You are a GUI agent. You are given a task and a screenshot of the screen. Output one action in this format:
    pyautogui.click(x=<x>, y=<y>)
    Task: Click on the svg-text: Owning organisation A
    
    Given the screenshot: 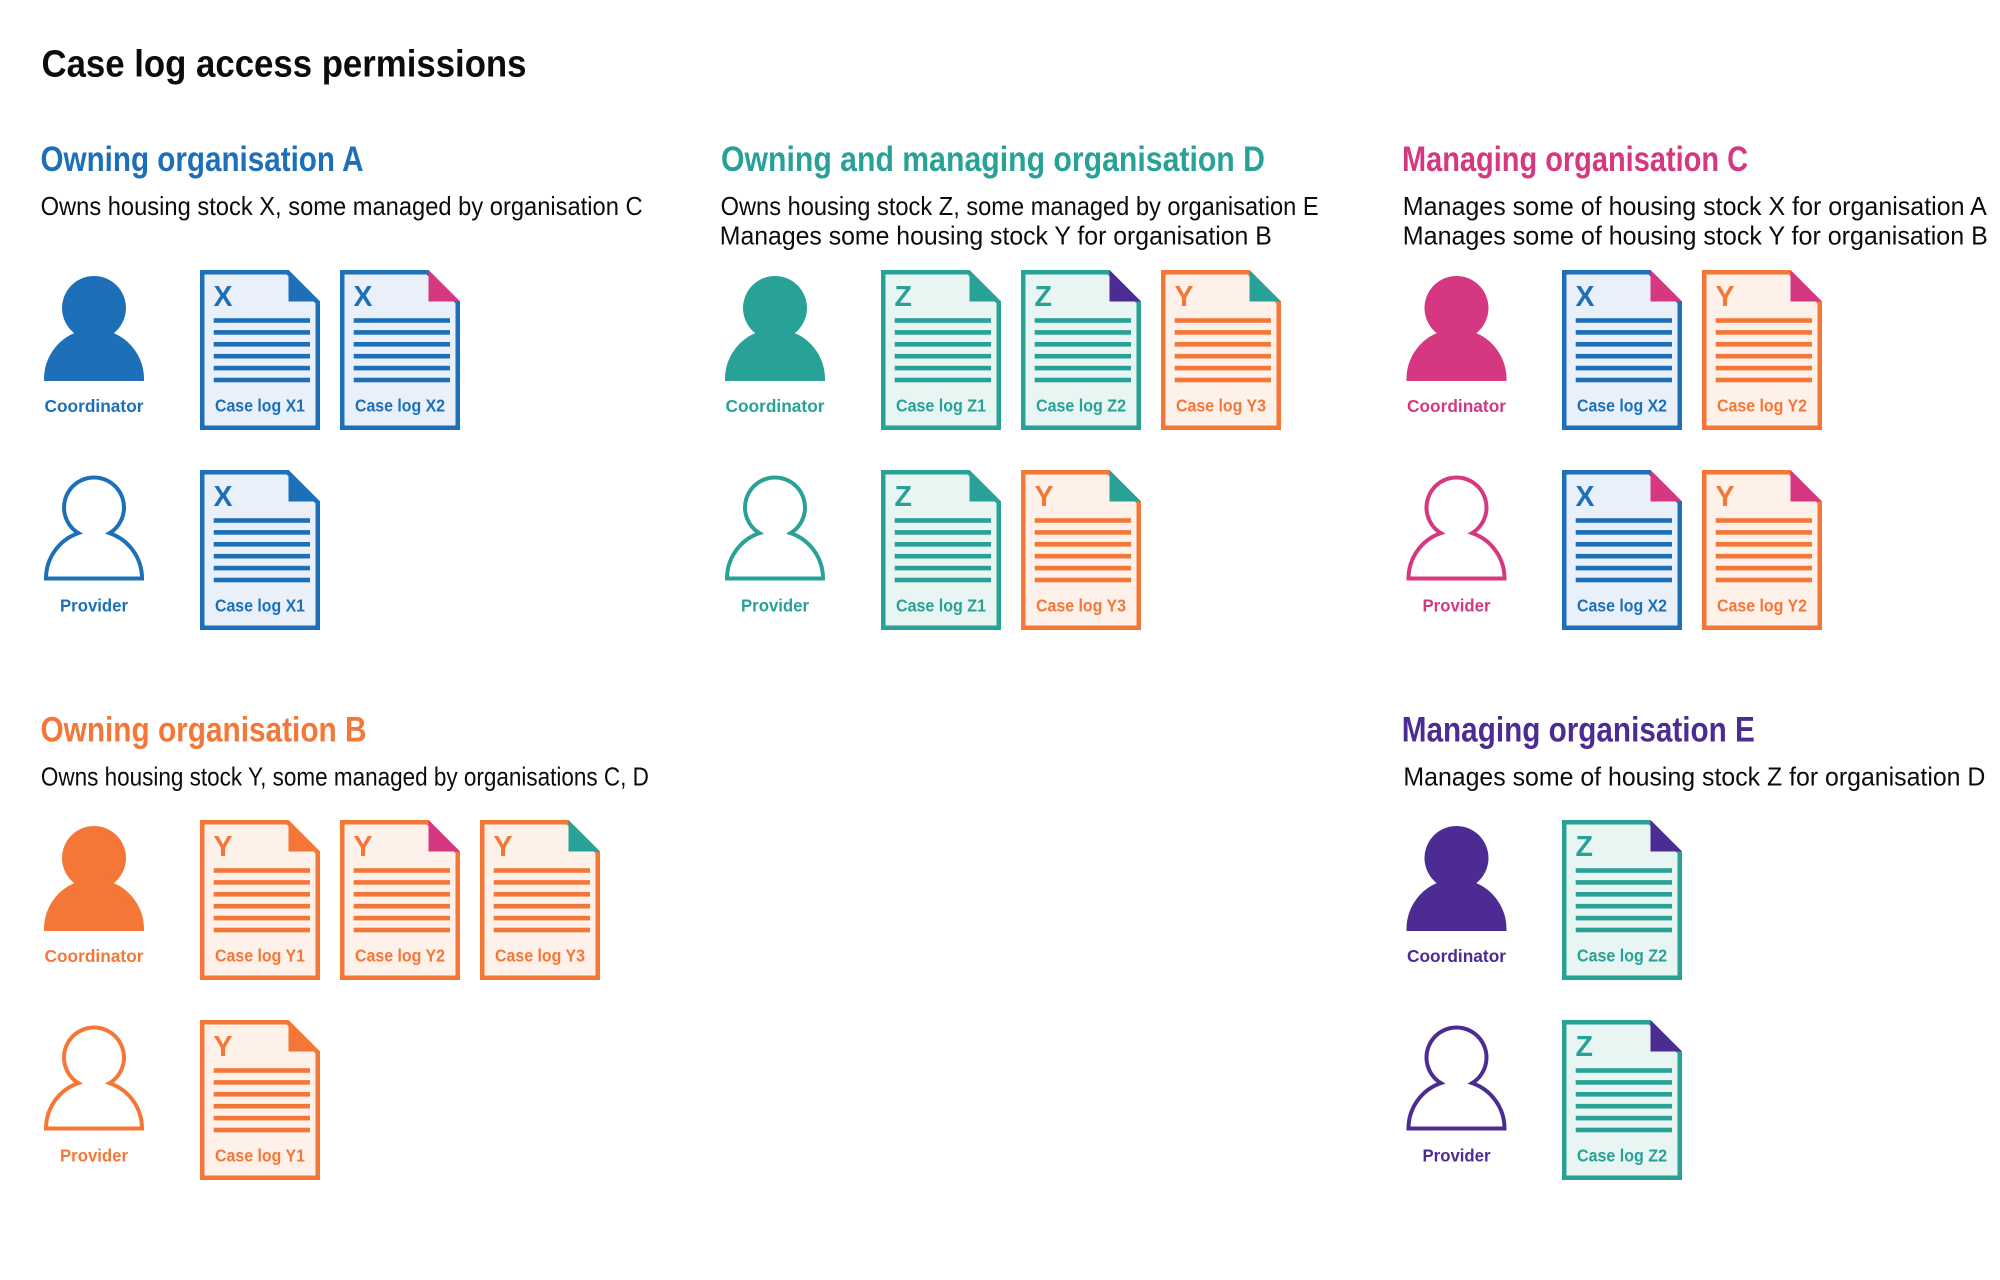 What is the action you would take?
    pyautogui.click(x=202, y=159)
    